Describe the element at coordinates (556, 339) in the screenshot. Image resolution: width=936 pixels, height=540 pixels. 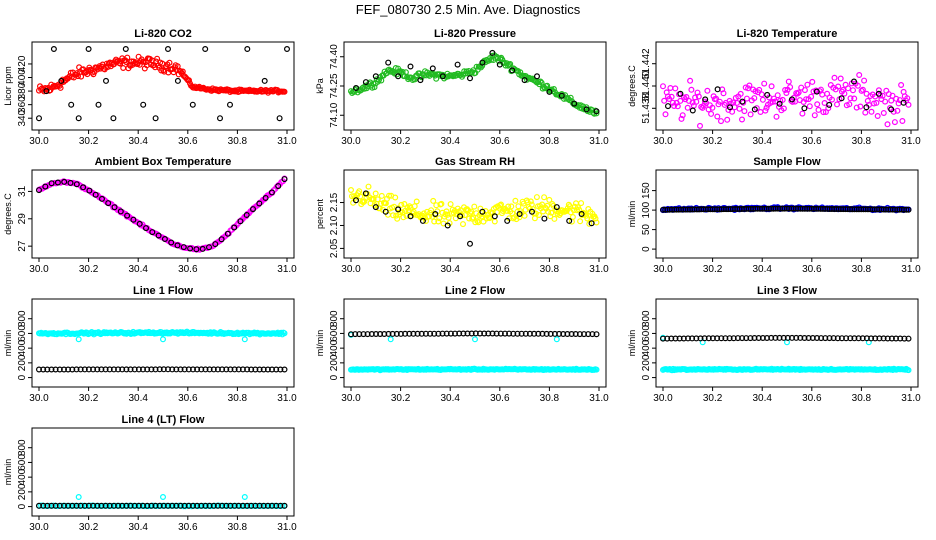
I see `data-point-primary-dips` at that location.